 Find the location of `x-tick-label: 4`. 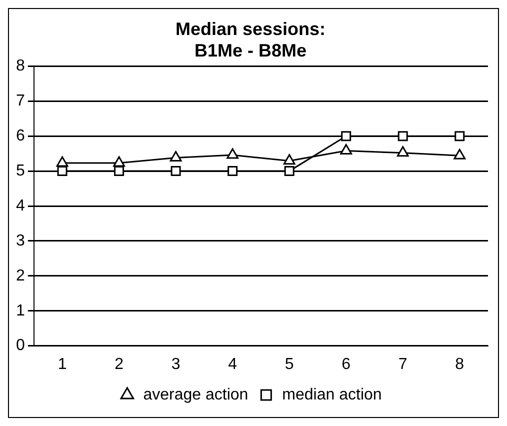

x-tick-label: 4 is located at coordinates (233, 364).